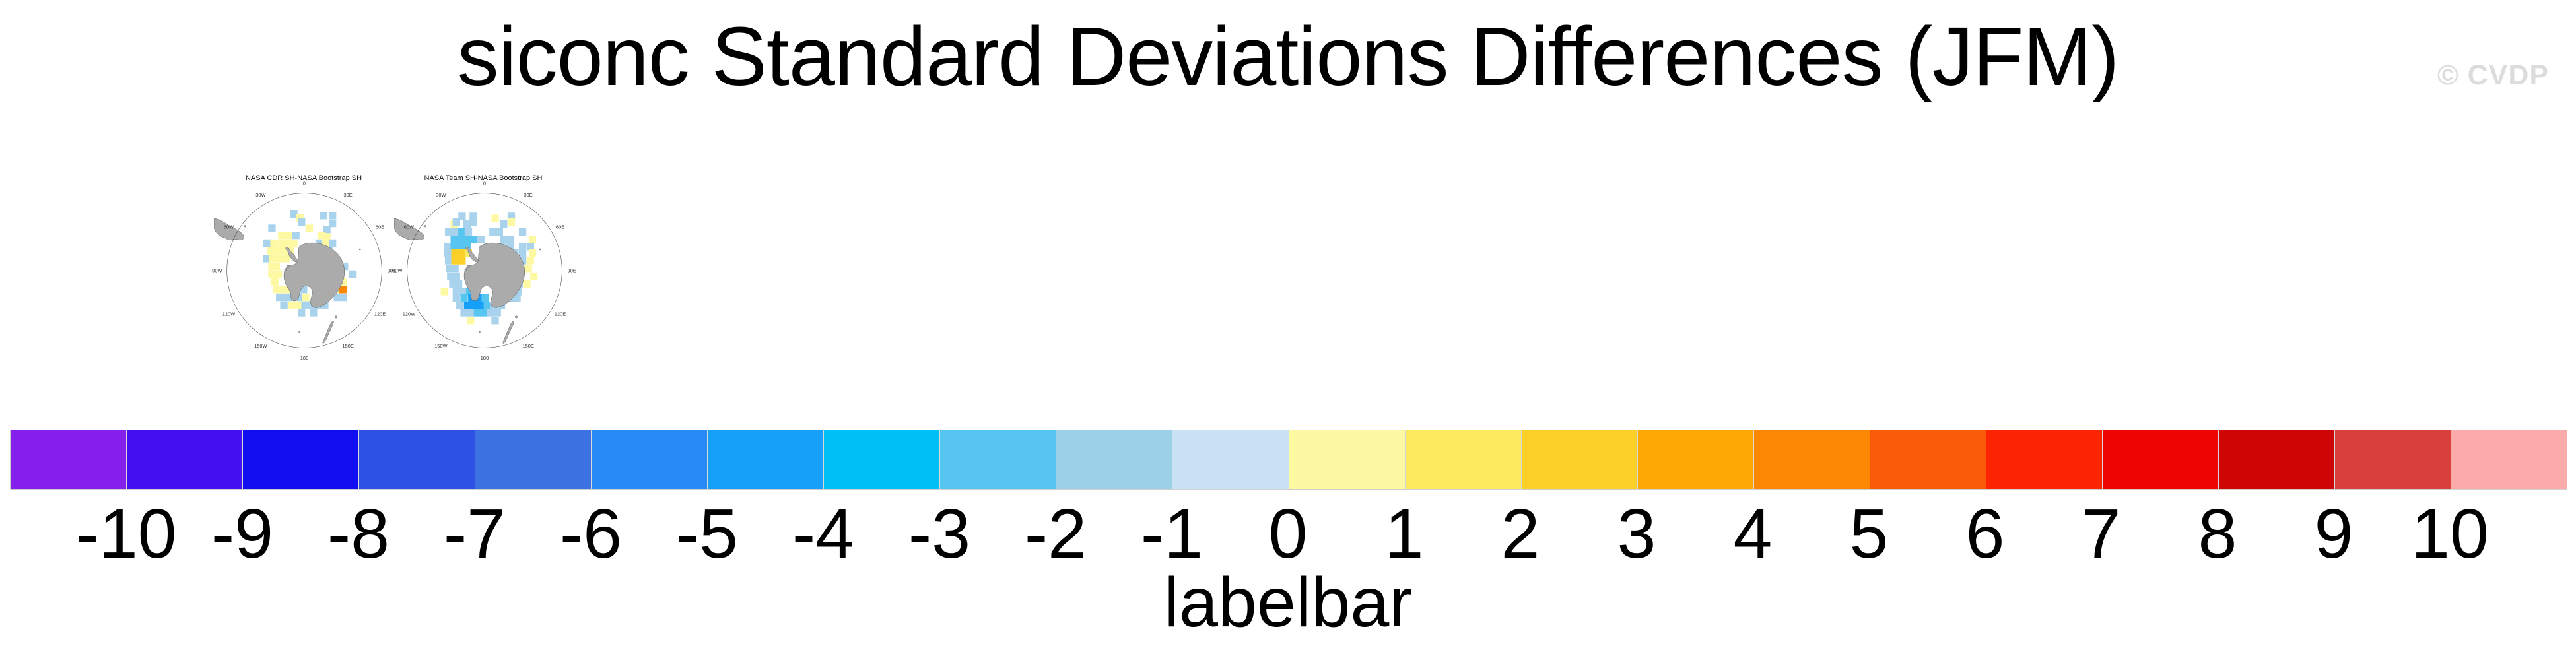 The height and width of the screenshot is (646, 2576). What do you see at coordinates (2450, 534) in the screenshot?
I see `labelbar-tick-10: 10` at bounding box center [2450, 534].